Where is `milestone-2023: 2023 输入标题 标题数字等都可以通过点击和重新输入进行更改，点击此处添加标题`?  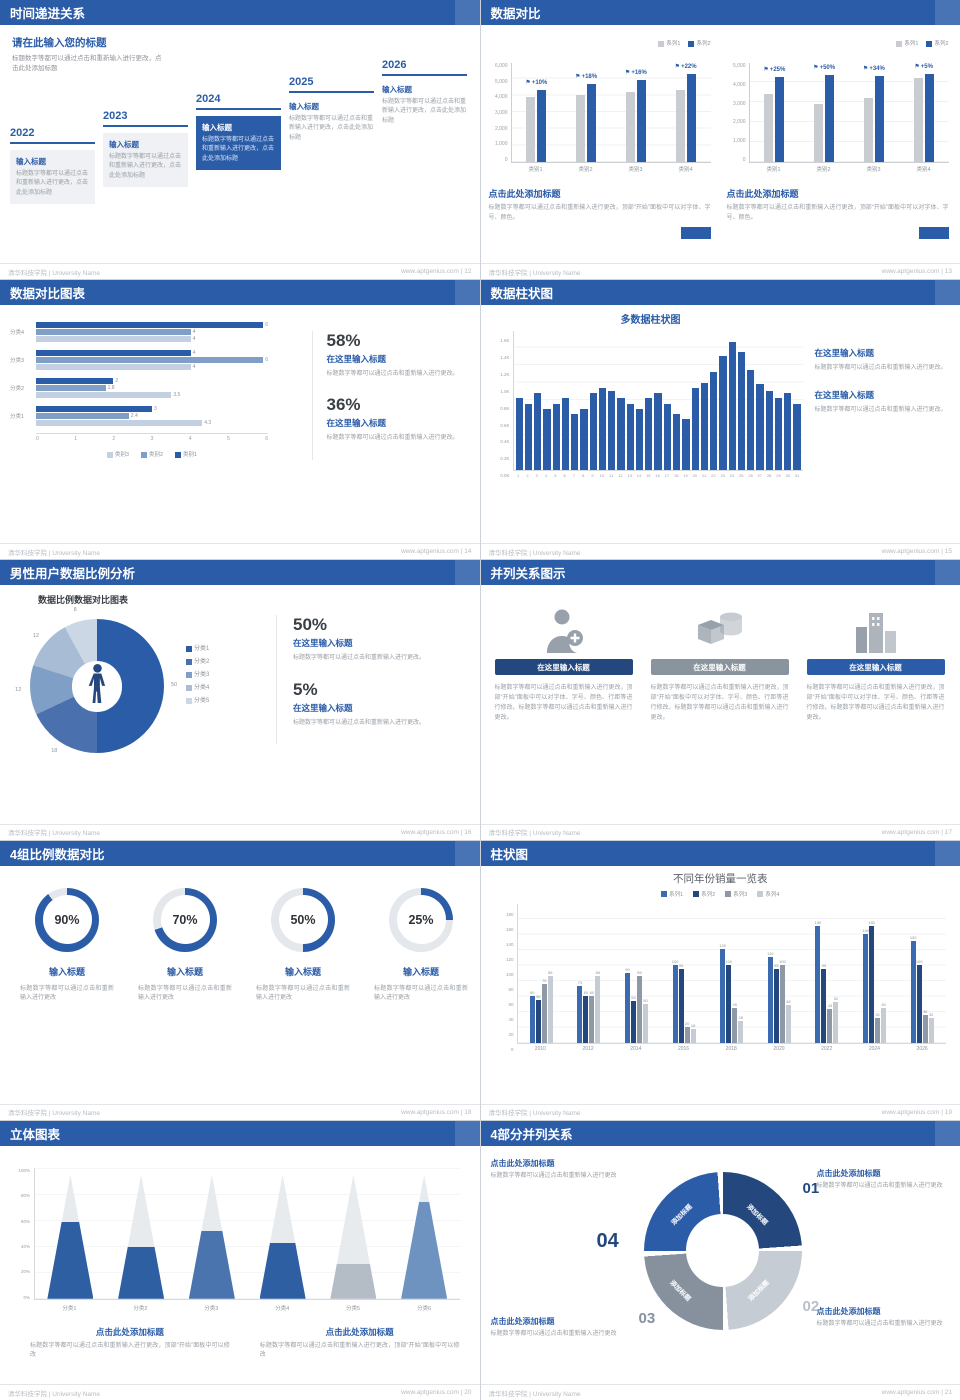 milestone-2023: 2023 输入标题 标题数字等都可以通过点击和重新输入进行更改，点击此处添加标题 is located at coordinates (145, 148).